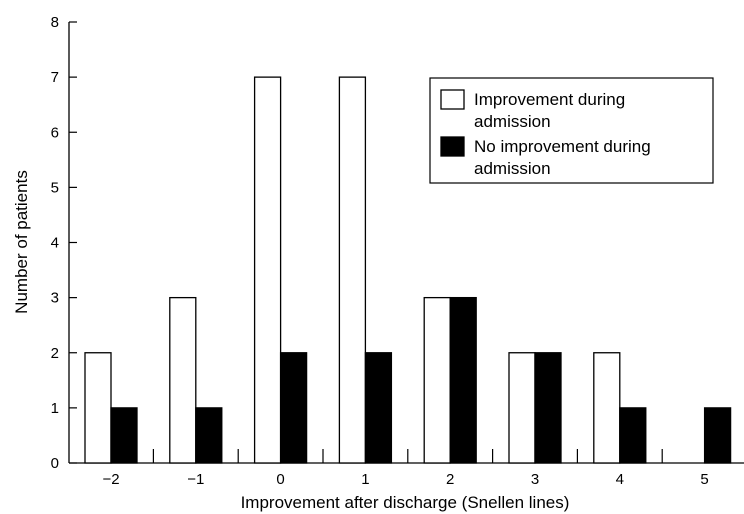  What do you see at coordinates (110, 479) in the screenshot?
I see `x-tick-label: −2` at bounding box center [110, 479].